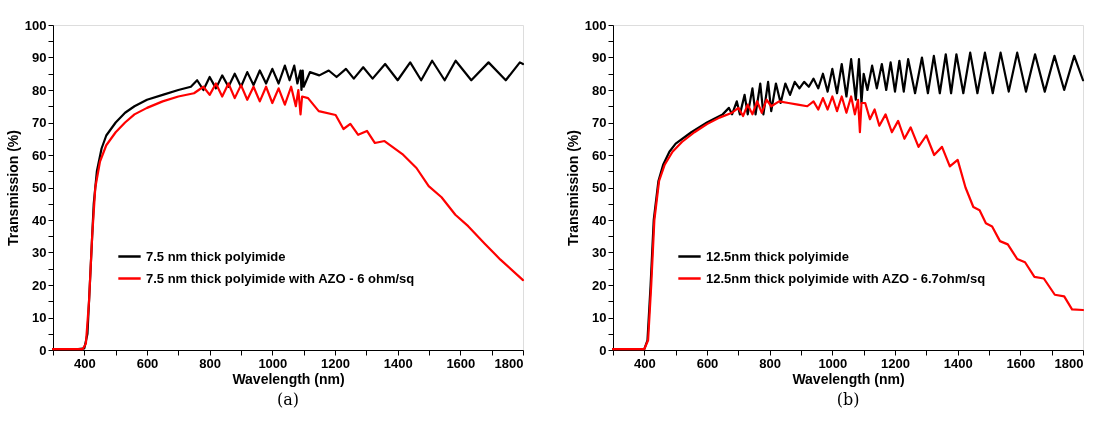  What do you see at coordinates (216, 256) in the screenshot?
I see `legend-label: 7.5 nm thick polyimide` at bounding box center [216, 256].